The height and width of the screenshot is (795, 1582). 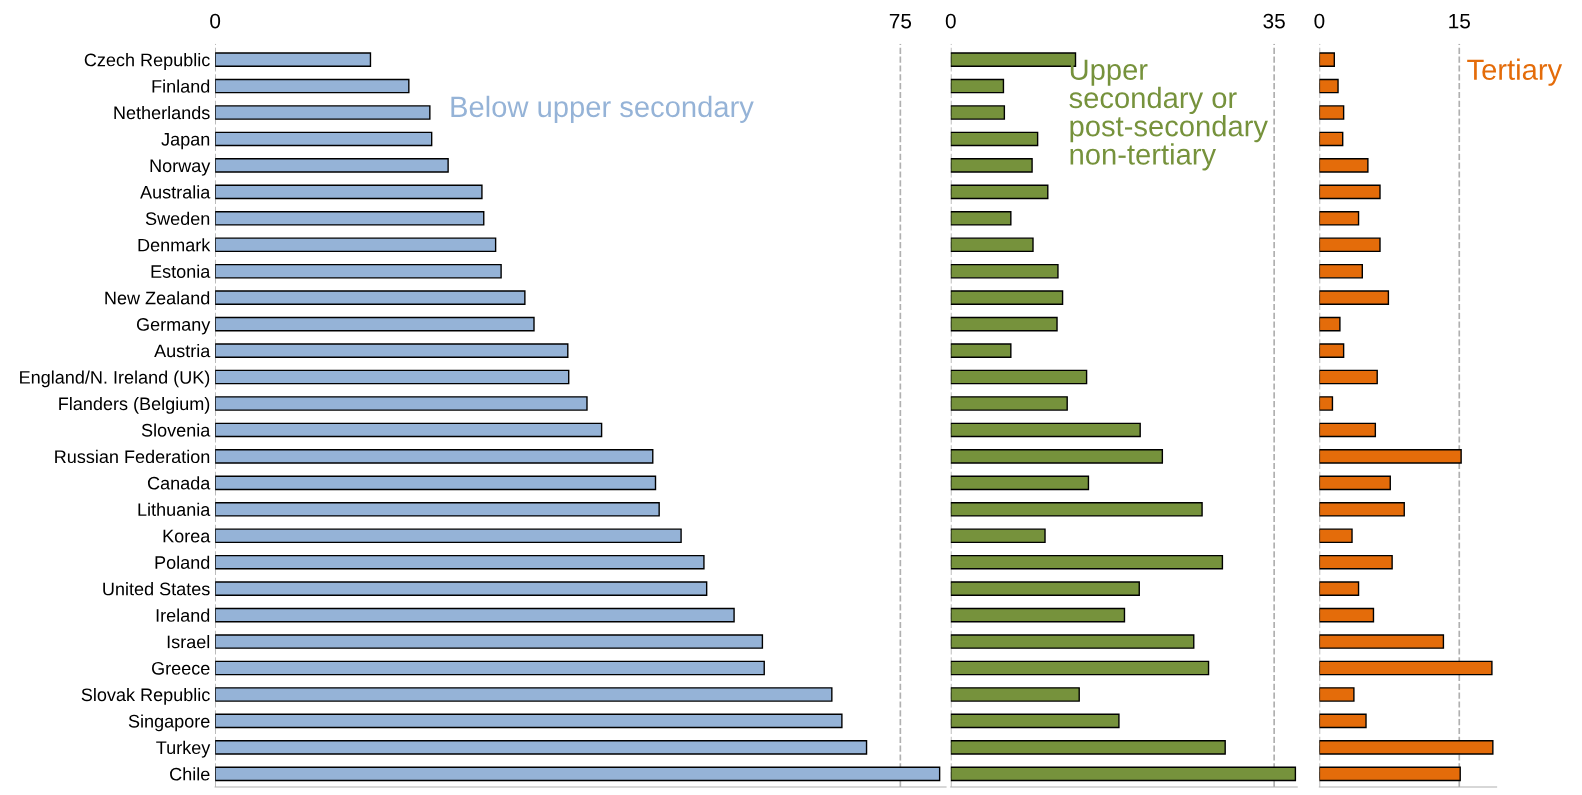 What do you see at coordinates (182, 562) in the screenshot?
I see `y-tick-label: Poland` at bounding box center [182, 562].